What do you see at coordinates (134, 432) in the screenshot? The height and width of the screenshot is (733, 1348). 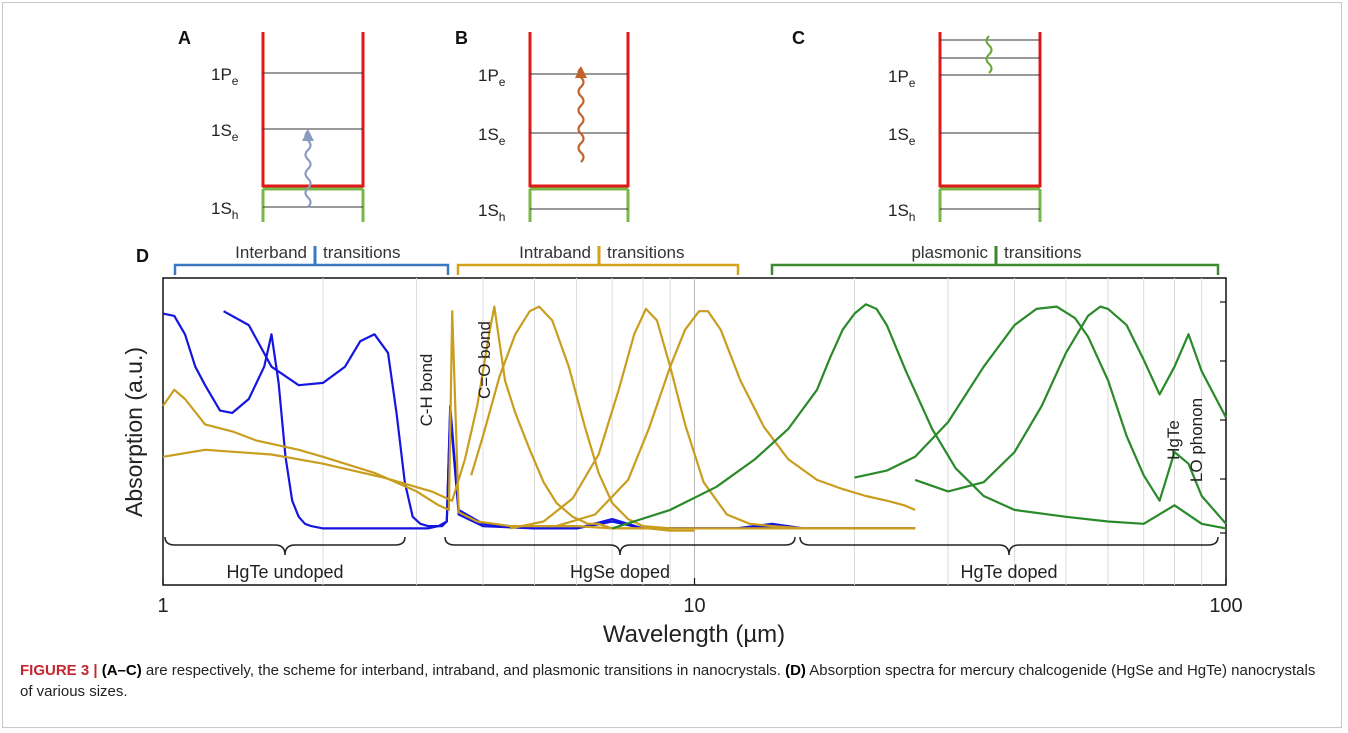 I see `y-axis-label: Absorption (a.u.)` at bounding box center [134, 432].